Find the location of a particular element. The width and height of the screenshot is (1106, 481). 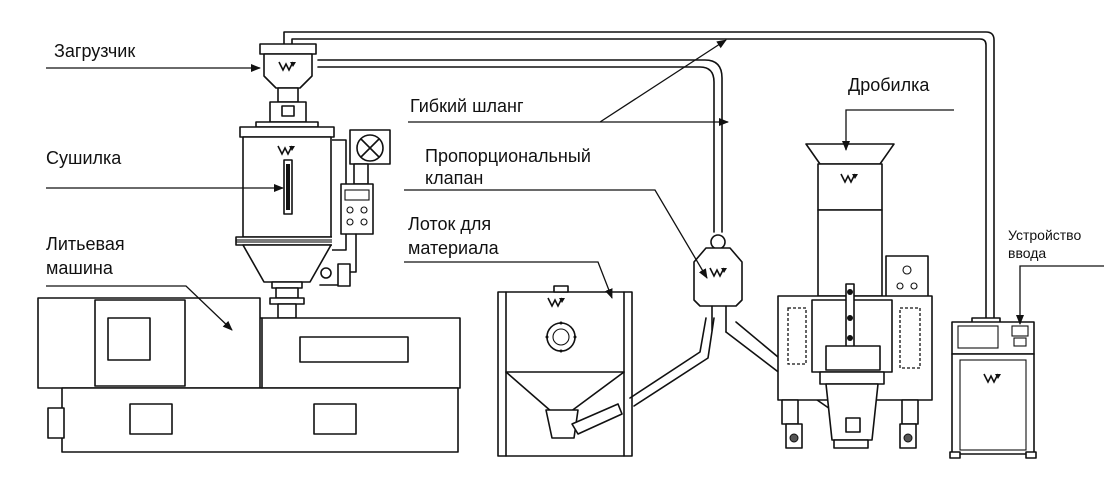

label-input-device-1: Устройство is located at coordinates (1044, 235).